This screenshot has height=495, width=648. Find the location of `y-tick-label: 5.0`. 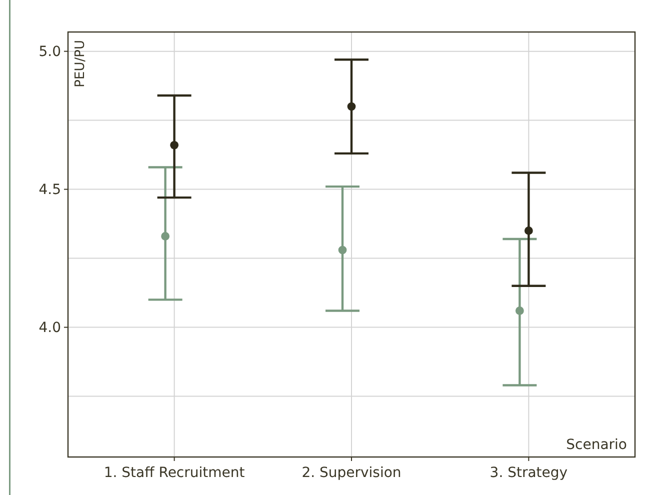

y-tick-label: 5.0 is located at coordinates (49, 52).